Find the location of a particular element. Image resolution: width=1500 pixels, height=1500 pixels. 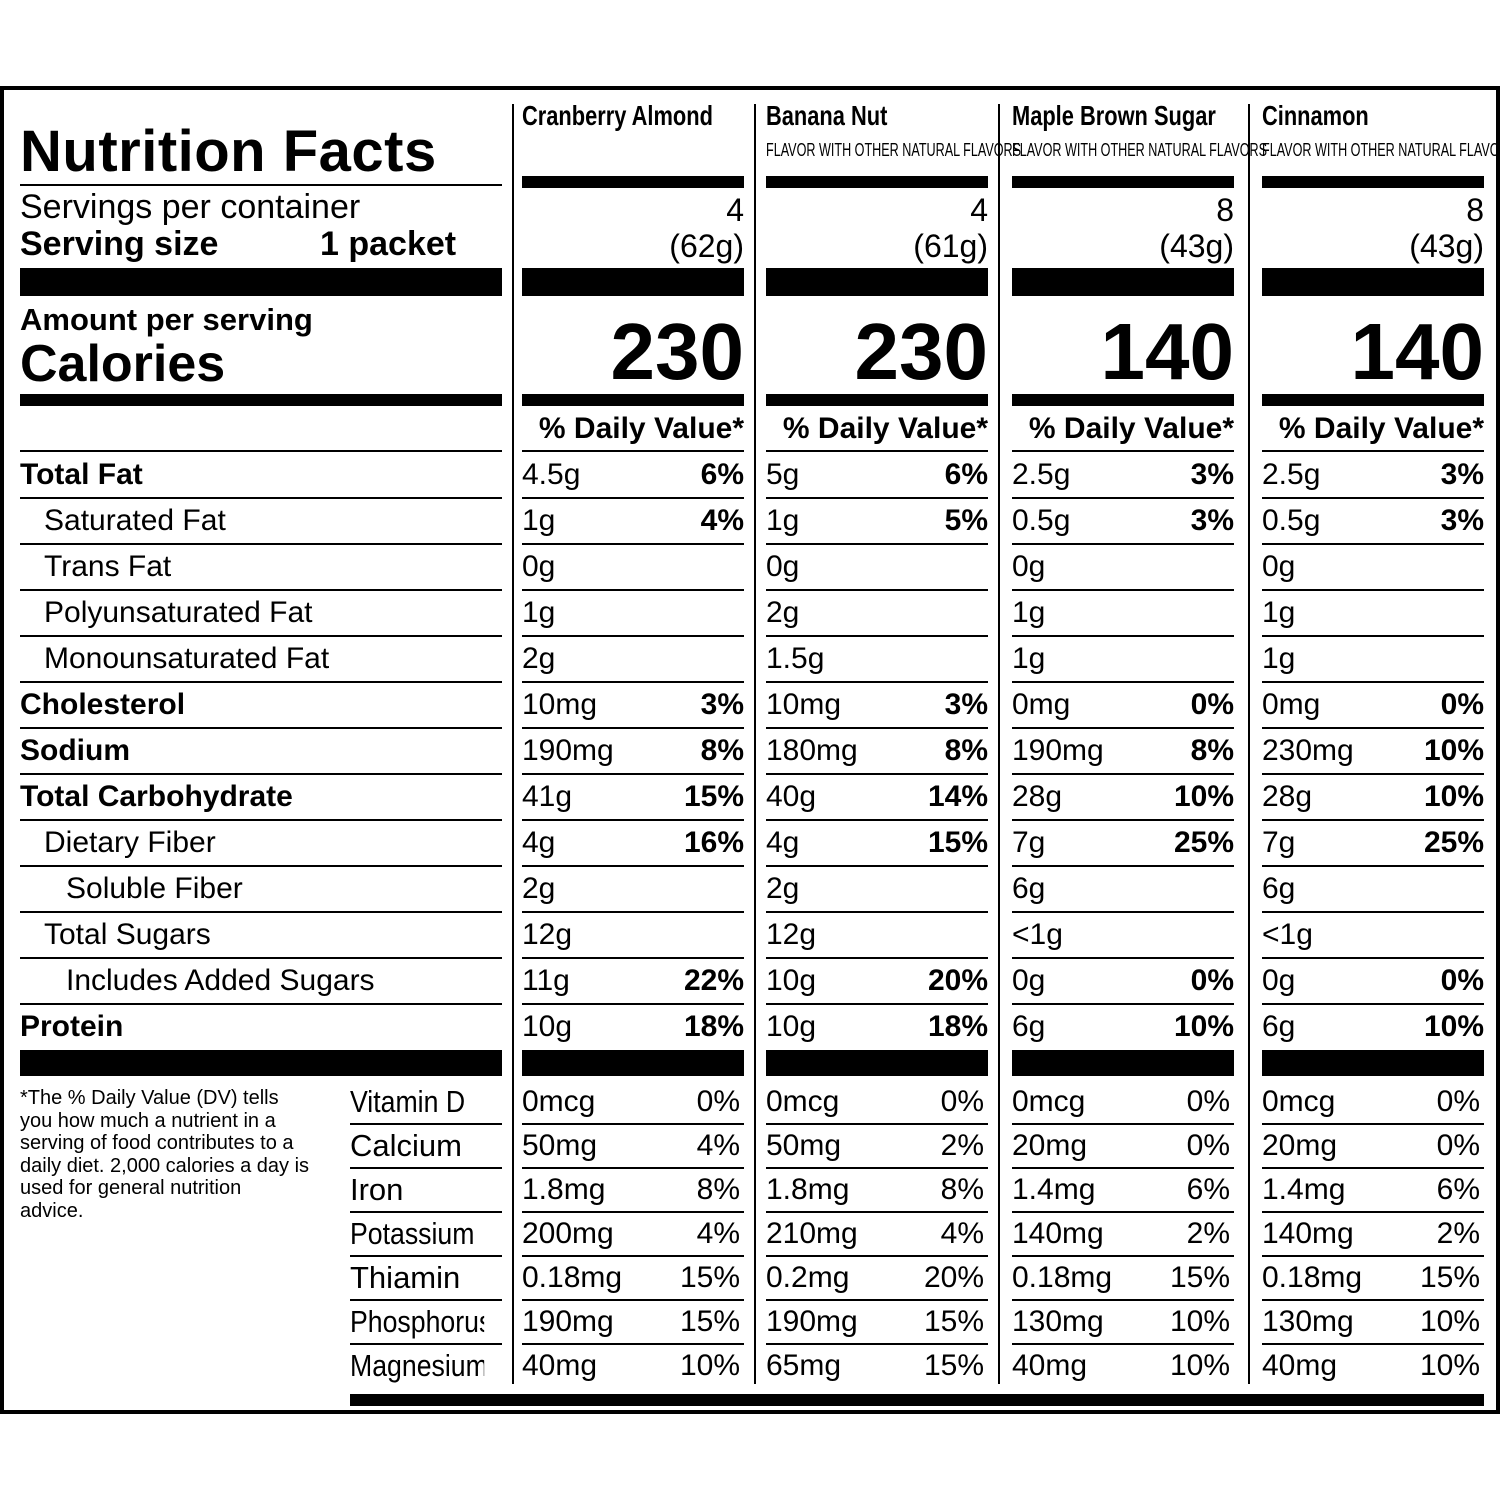

nutrient-amount: 10mg is located at coordinates (560, 704).